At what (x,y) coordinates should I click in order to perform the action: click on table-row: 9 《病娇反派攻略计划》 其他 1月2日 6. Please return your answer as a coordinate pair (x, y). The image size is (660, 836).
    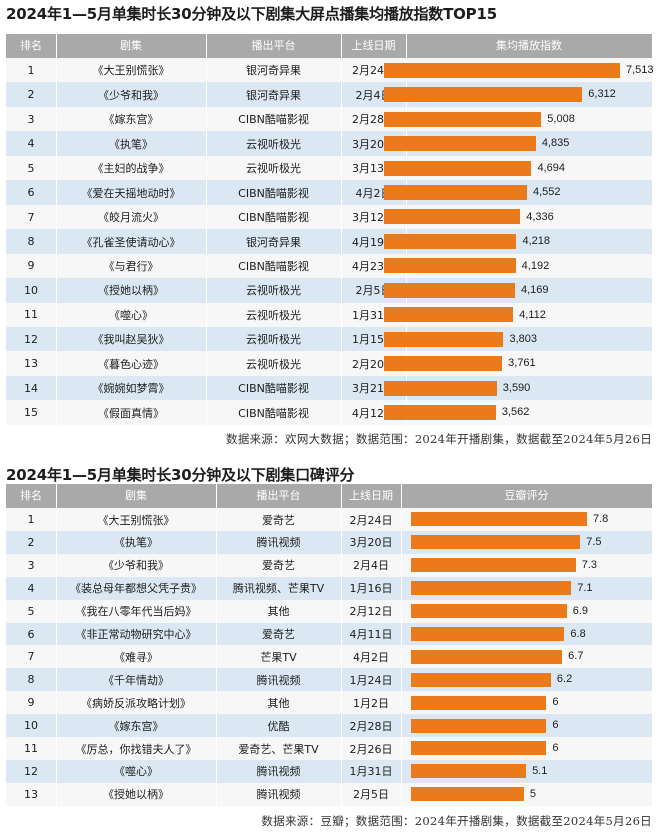
    Looking at the image, I should click on (329, 703).